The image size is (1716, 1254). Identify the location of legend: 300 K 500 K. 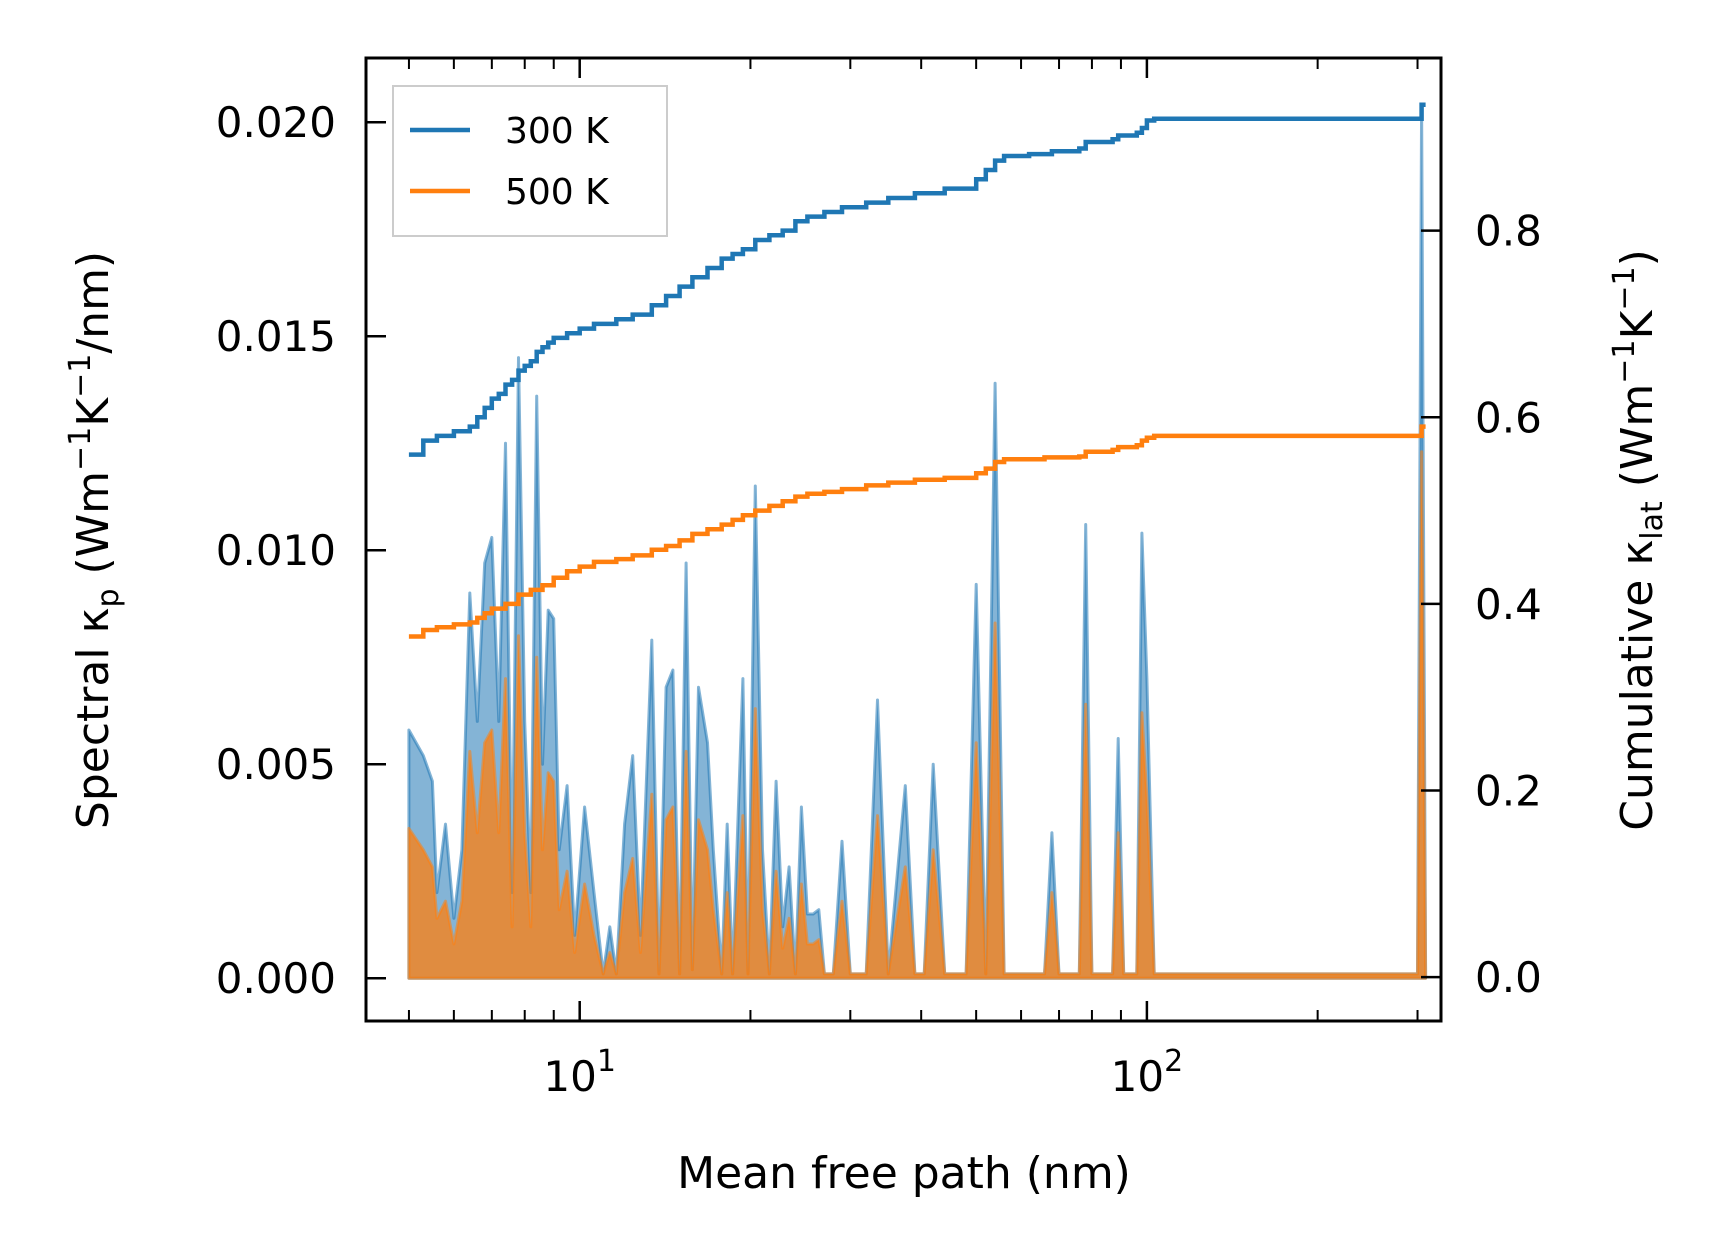
(530, 161).